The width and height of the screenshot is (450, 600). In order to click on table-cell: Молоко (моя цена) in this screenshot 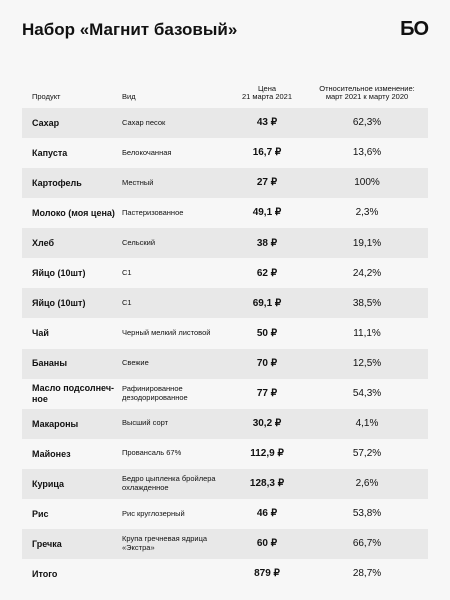, I will do `click(73, 213)`.